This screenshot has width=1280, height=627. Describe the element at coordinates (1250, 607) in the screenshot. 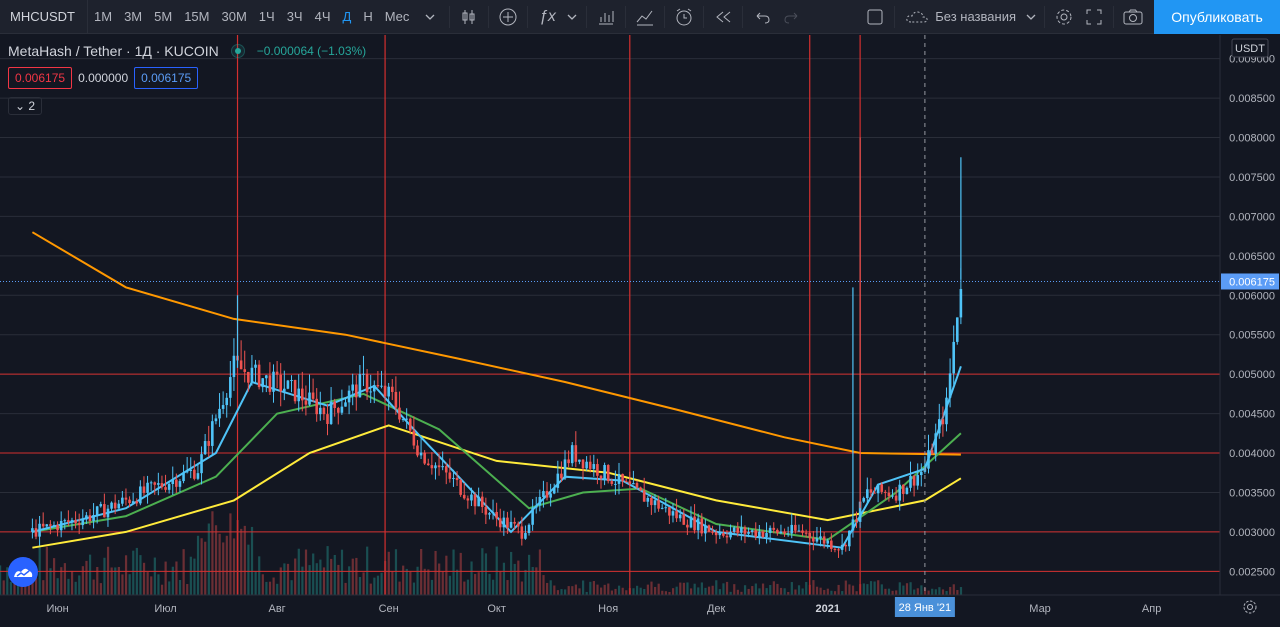

I see `axis-settings-gear-icon` at that location.